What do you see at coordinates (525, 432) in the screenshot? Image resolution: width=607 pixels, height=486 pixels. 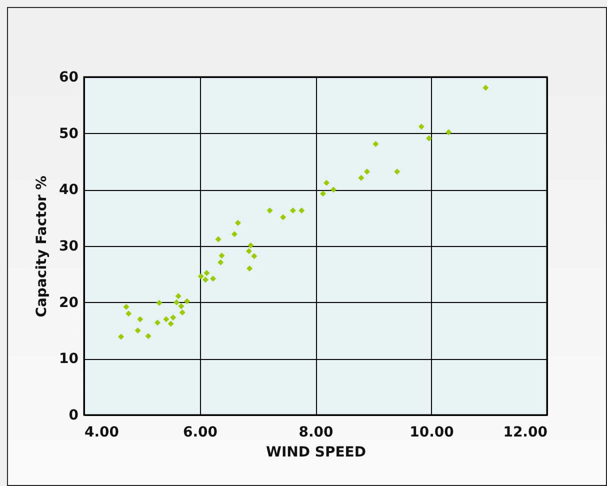 I see `x-tick-label: 12.00` at bounding box center [525, 432].